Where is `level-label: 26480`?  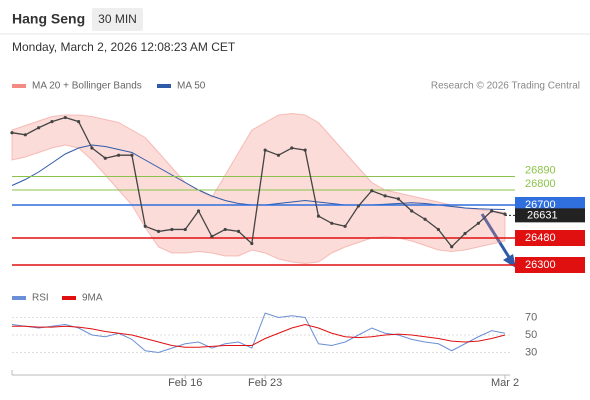 level-label: 26480 is located at coordinates (540, 238).